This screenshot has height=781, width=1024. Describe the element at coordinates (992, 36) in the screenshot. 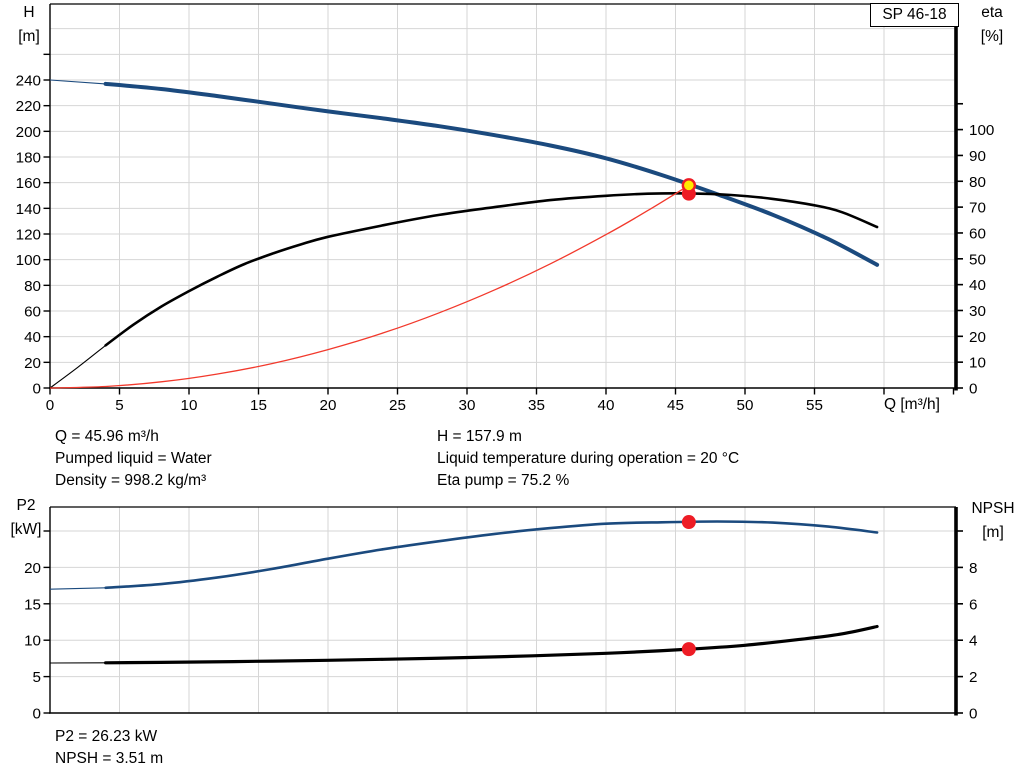

I see `eta-axis-unit: [%]` at that location.